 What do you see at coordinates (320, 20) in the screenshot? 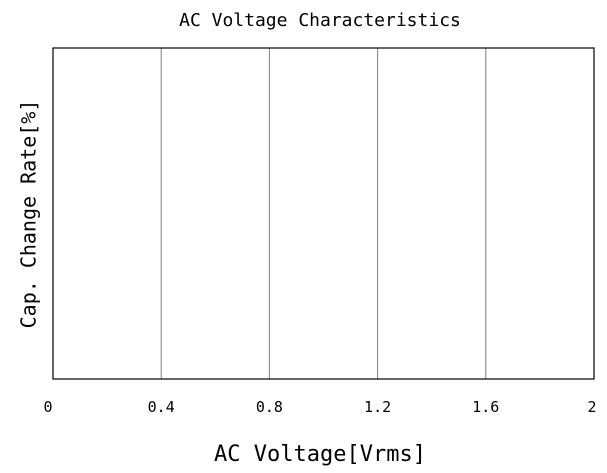
I see `chart-title: AC Voltage Characteristics` at bounding box center [320, 20].